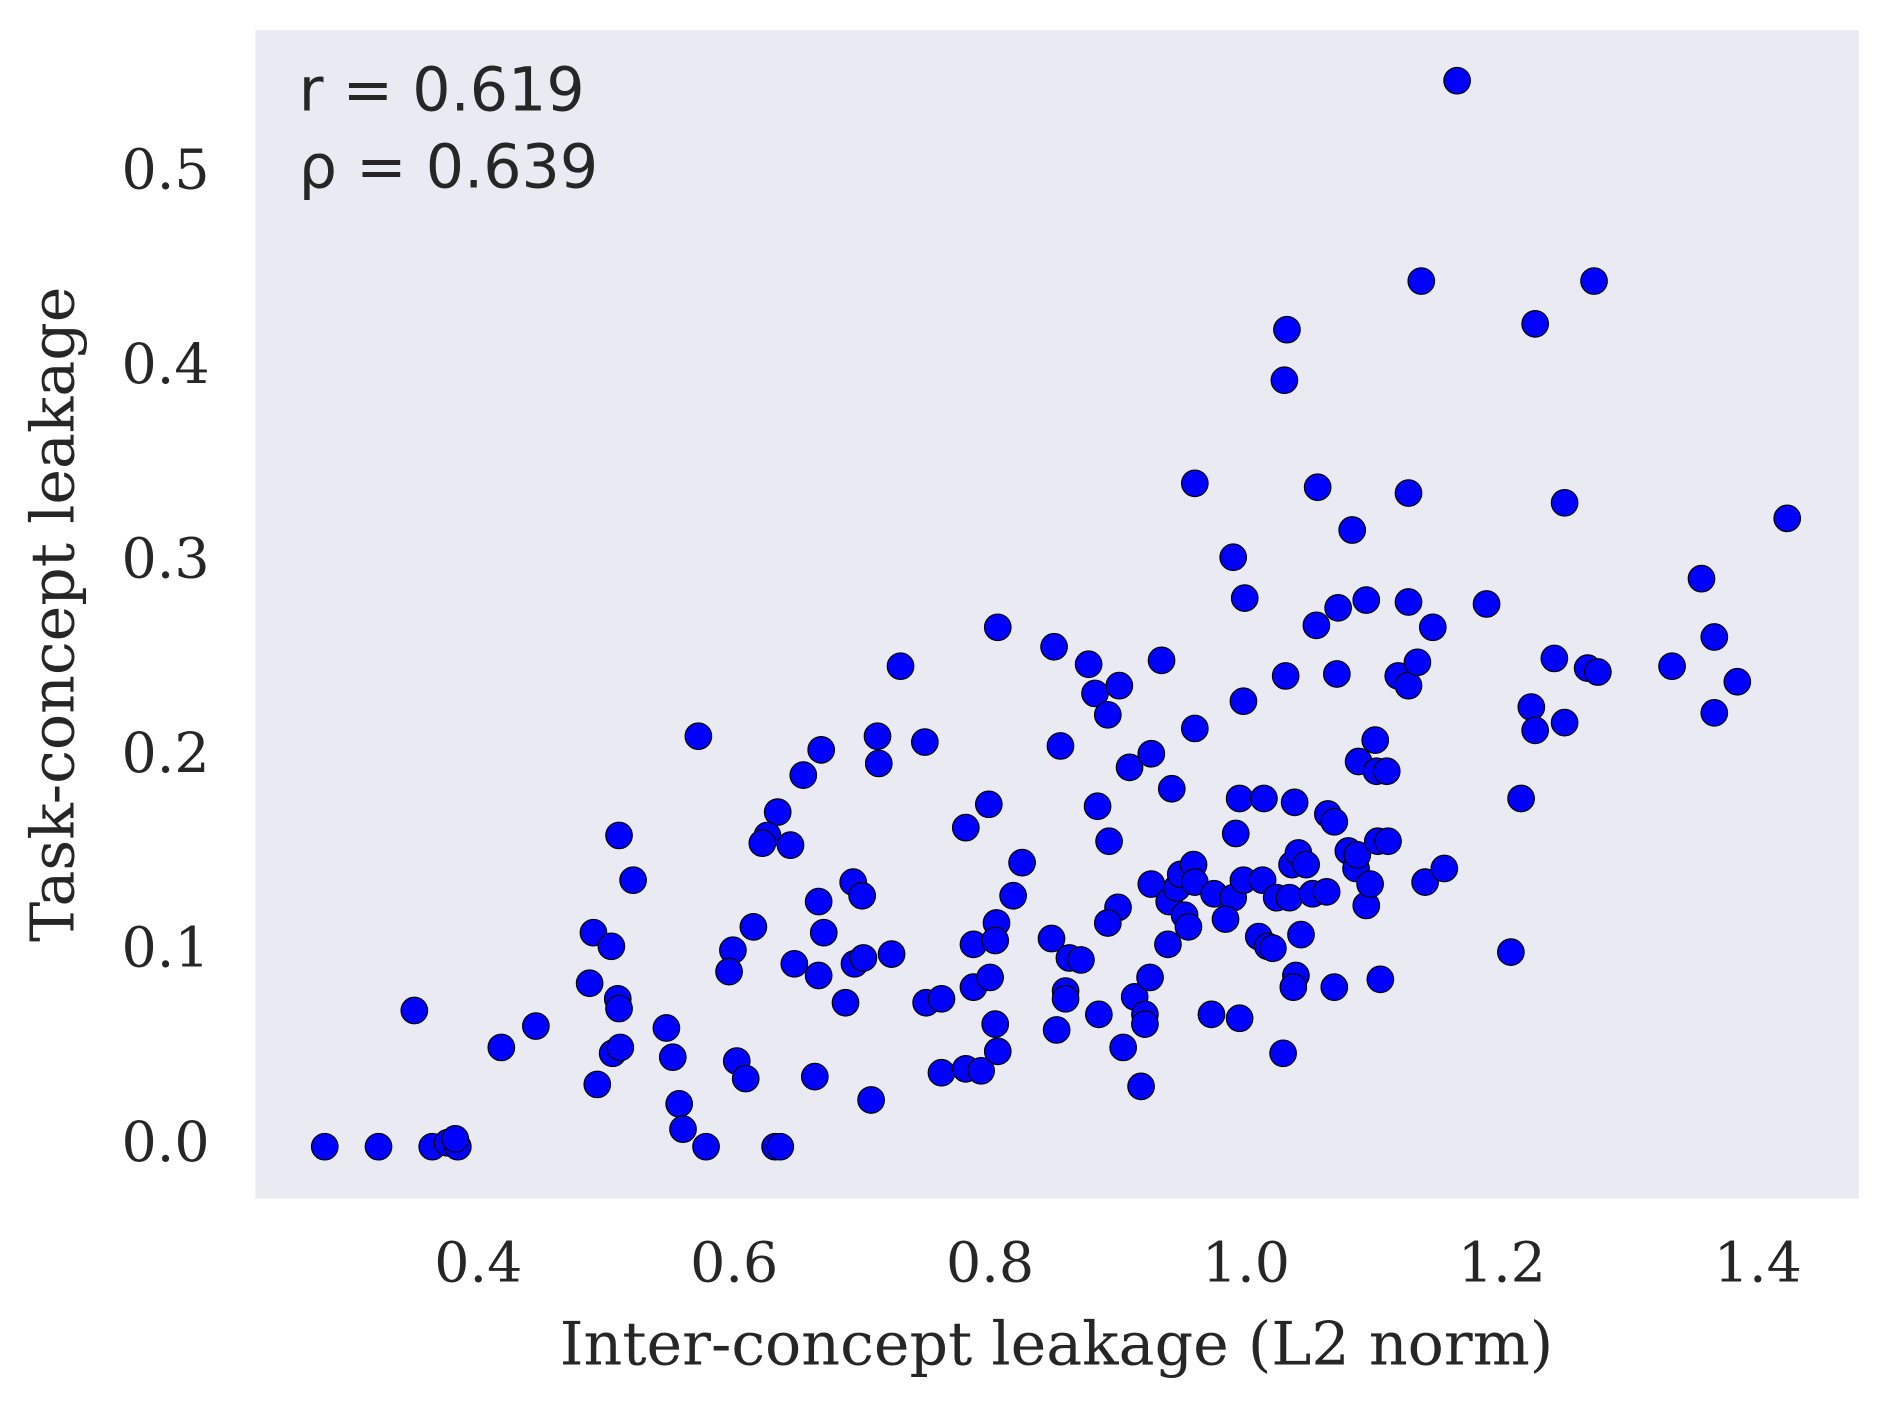 The height and width of the screenshot is (1414, 1889). What do you see at coordinates (1758, 1264) in the screenshot?
I see `x-tick-label: 1.4` at bounding box center [1758, 1264].